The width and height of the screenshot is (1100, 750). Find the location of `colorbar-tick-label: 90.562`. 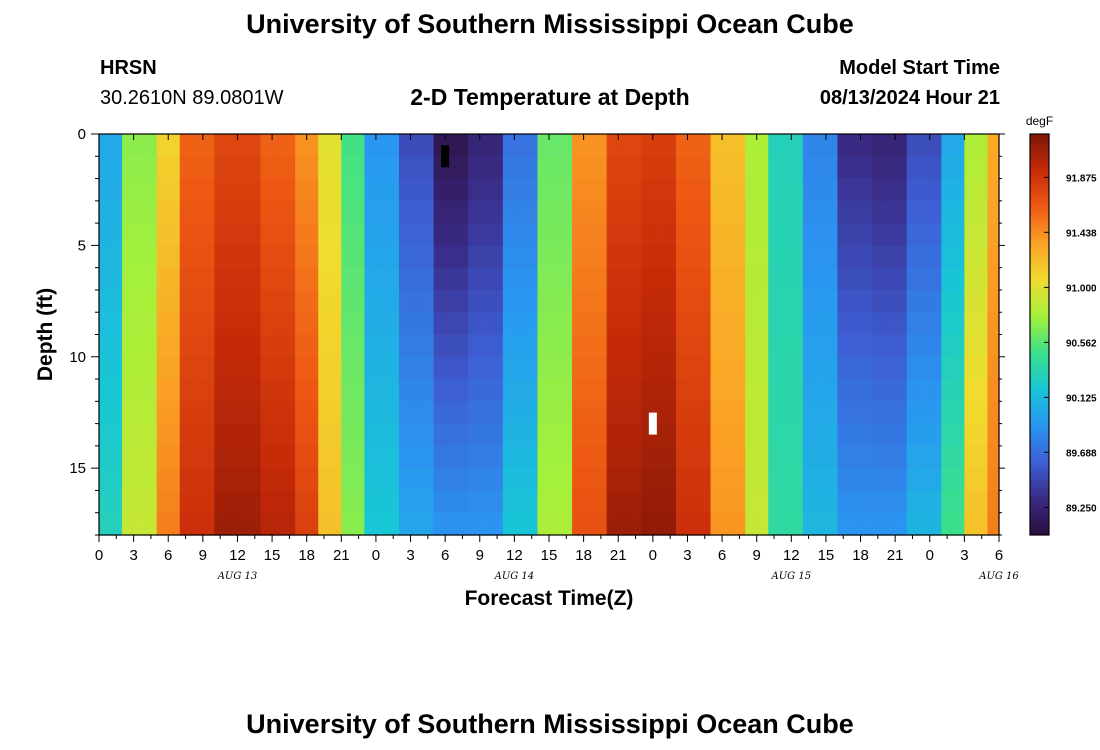

colorbar-tick-label: 90.562 is located at coordinates (1081, 343).